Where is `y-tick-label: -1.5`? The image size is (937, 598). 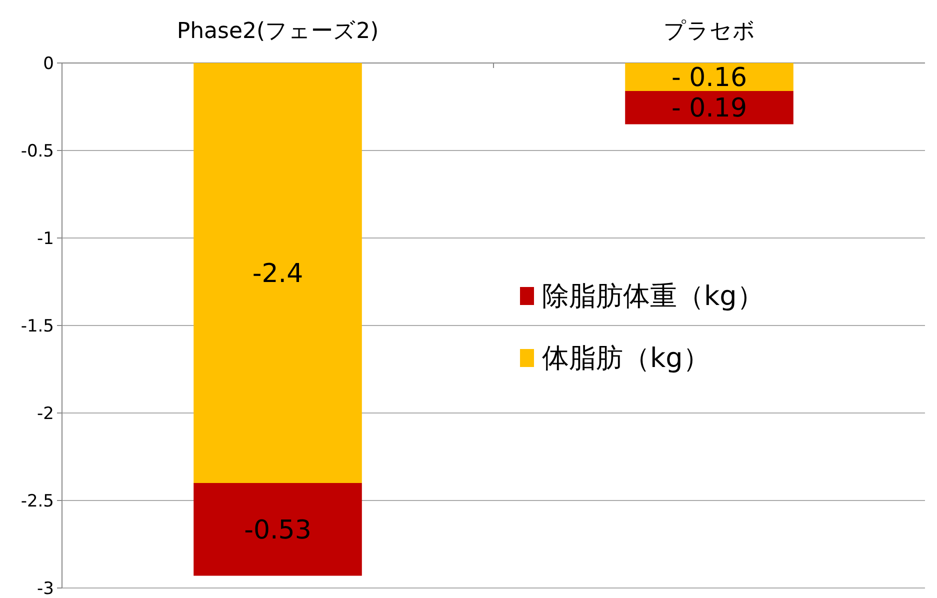 y-tick-label: -1.5 is located at coordinates (37, 326).